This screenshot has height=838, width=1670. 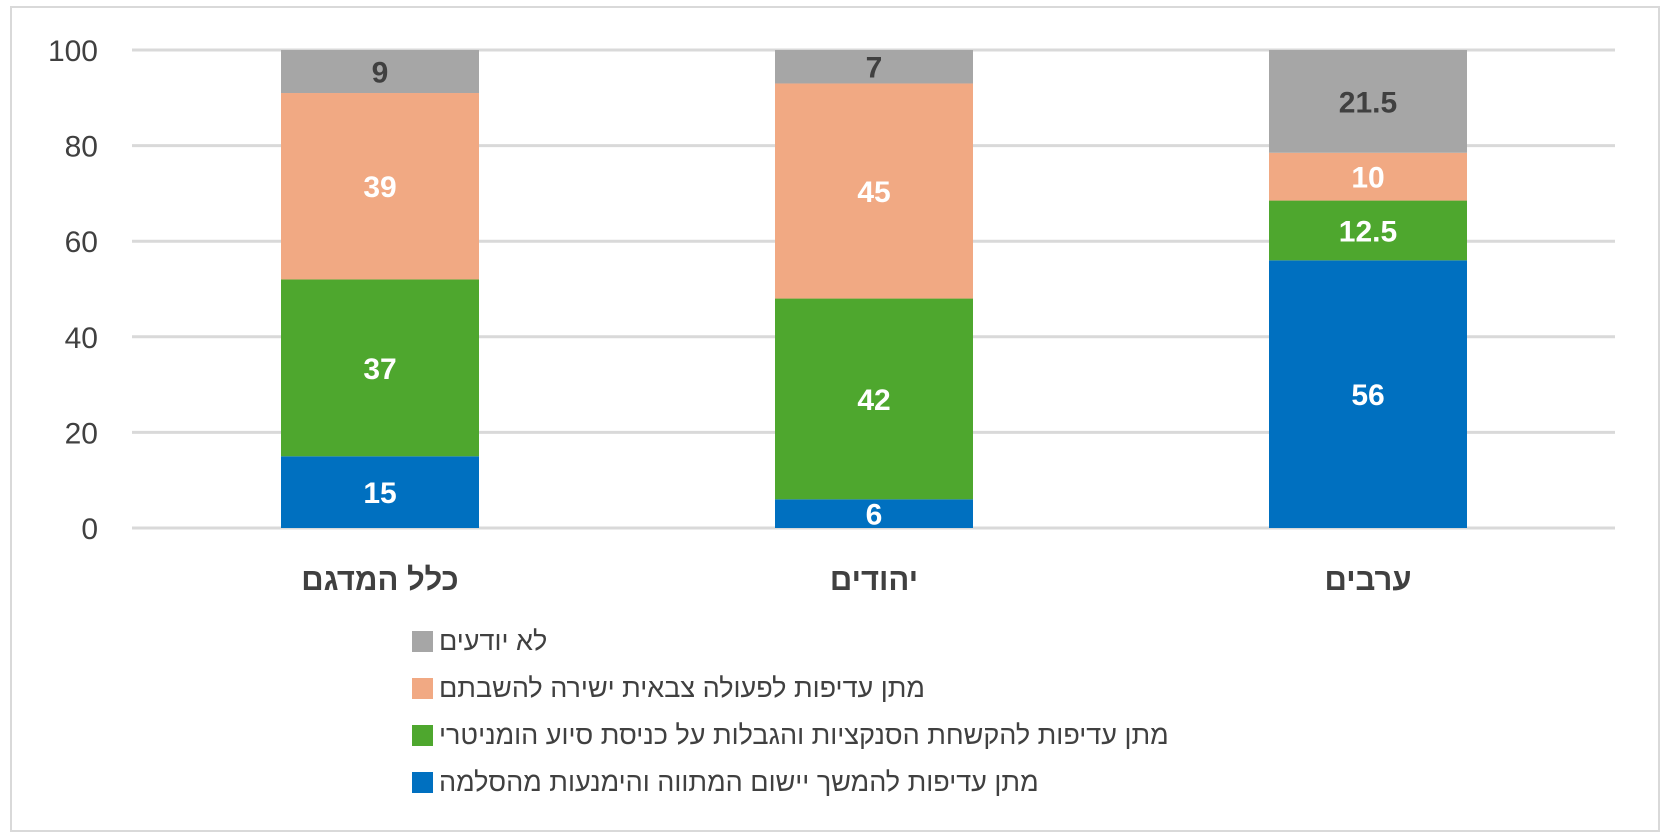 I want to click on data-label: 7, so click(x=874, y=68).